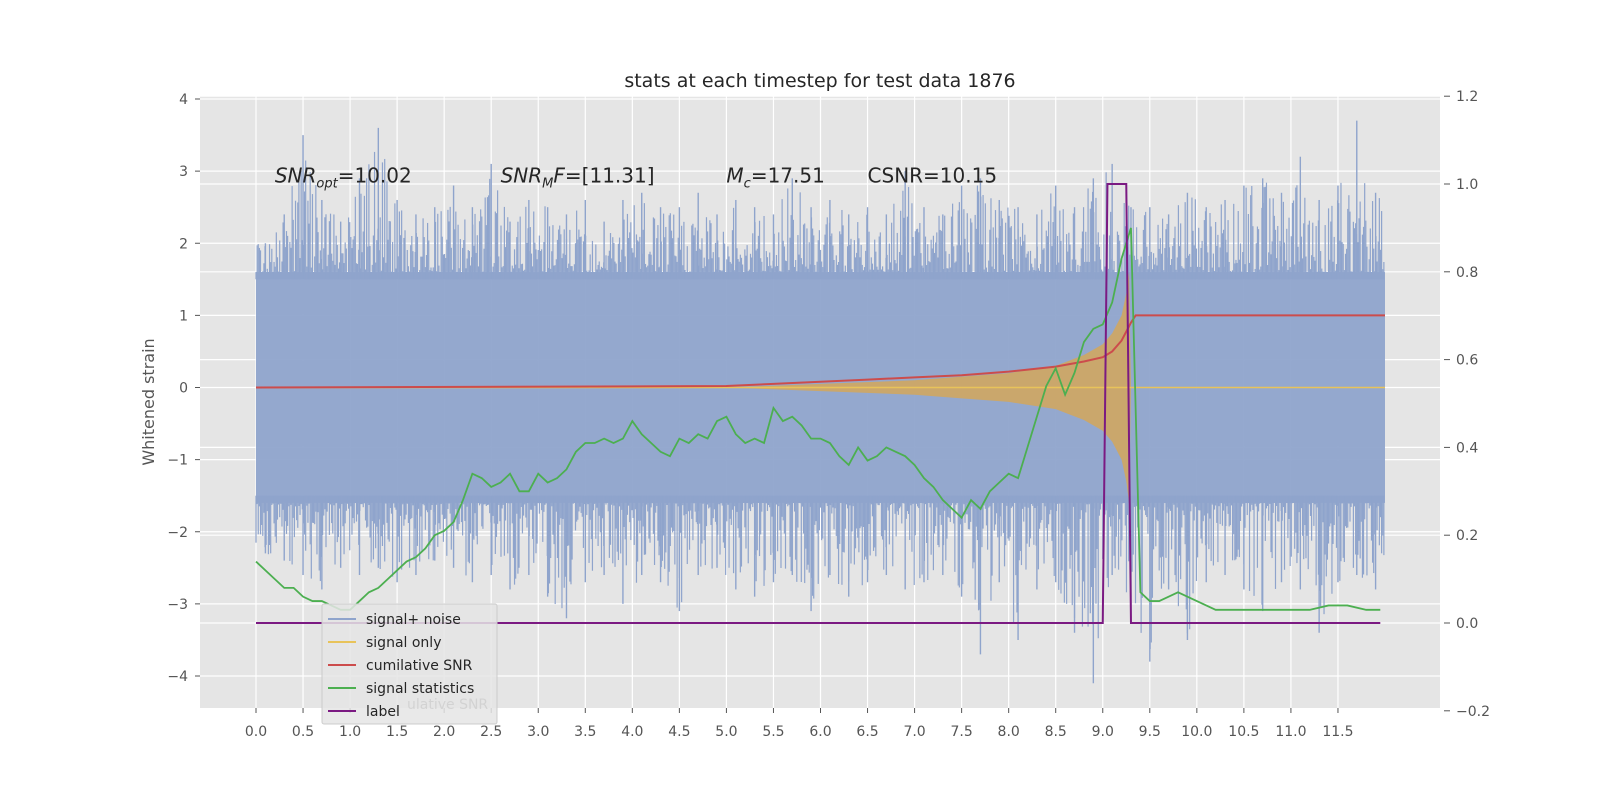 The width and height of the screenshot is (1600, 800). What do you see at coordinates (547, 184) in the screenshot?
I see `annotation-subscript: M` at bounding box center [547, 184].